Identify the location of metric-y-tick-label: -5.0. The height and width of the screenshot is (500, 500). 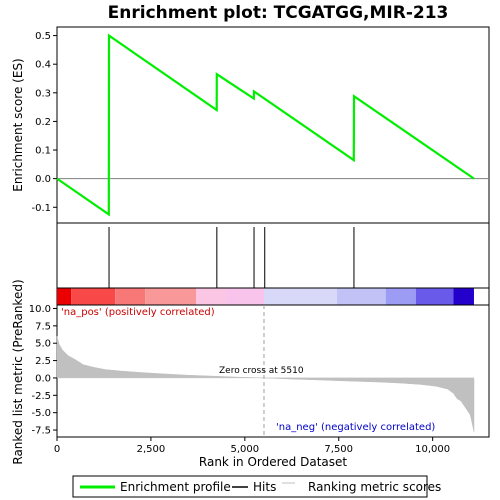
(41, 413).